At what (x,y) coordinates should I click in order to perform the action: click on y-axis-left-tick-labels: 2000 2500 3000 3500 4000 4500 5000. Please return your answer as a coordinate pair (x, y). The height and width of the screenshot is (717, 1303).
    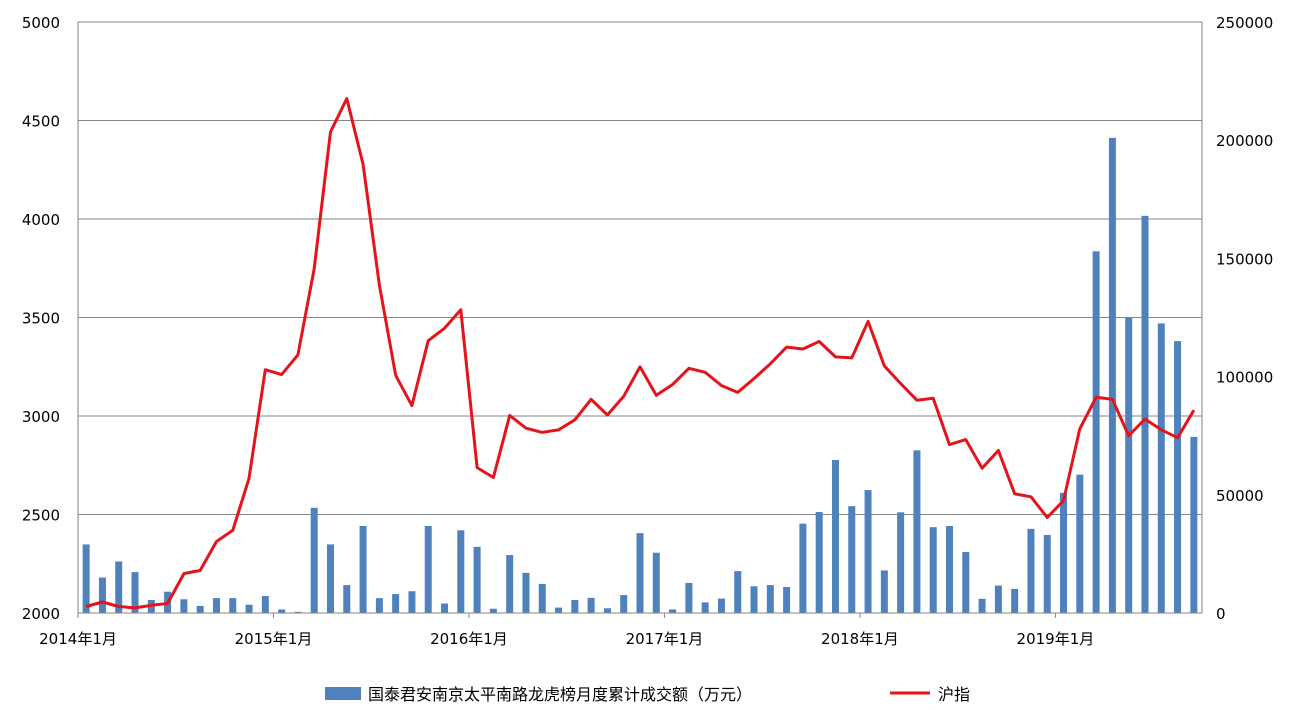
    Looking at the image, I should click on (41, 318).